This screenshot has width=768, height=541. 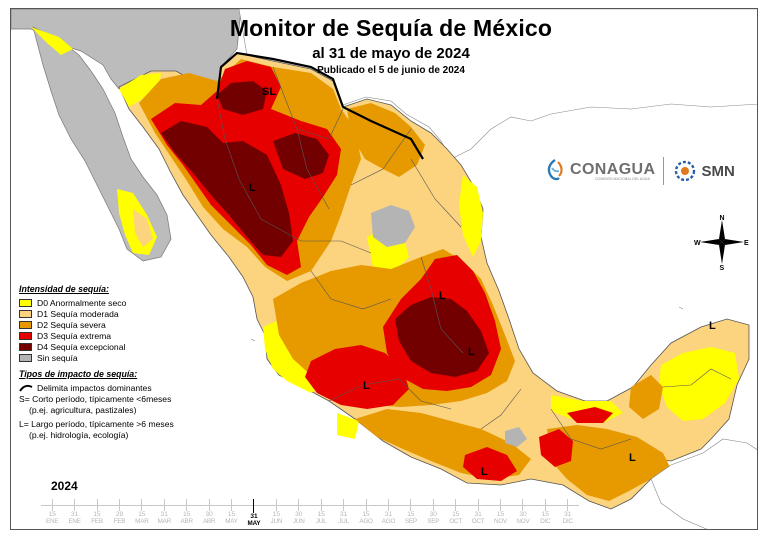 What do you see at coordinates (568, 512) in the screenshot?
I see `timeline-tick: 31 DIC` at bounding box center [568, 512].